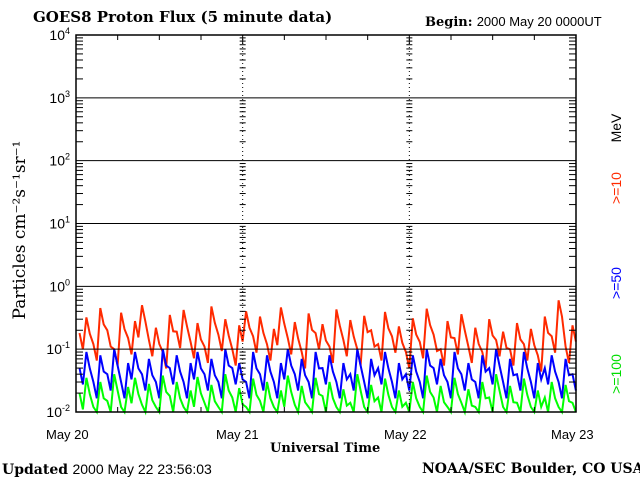 This screenshot has height=480, width=640. What do you see at coordinates (35, 470) in the screenshot?
I see `updated-label: Updated` at bounding box center [35, 470].